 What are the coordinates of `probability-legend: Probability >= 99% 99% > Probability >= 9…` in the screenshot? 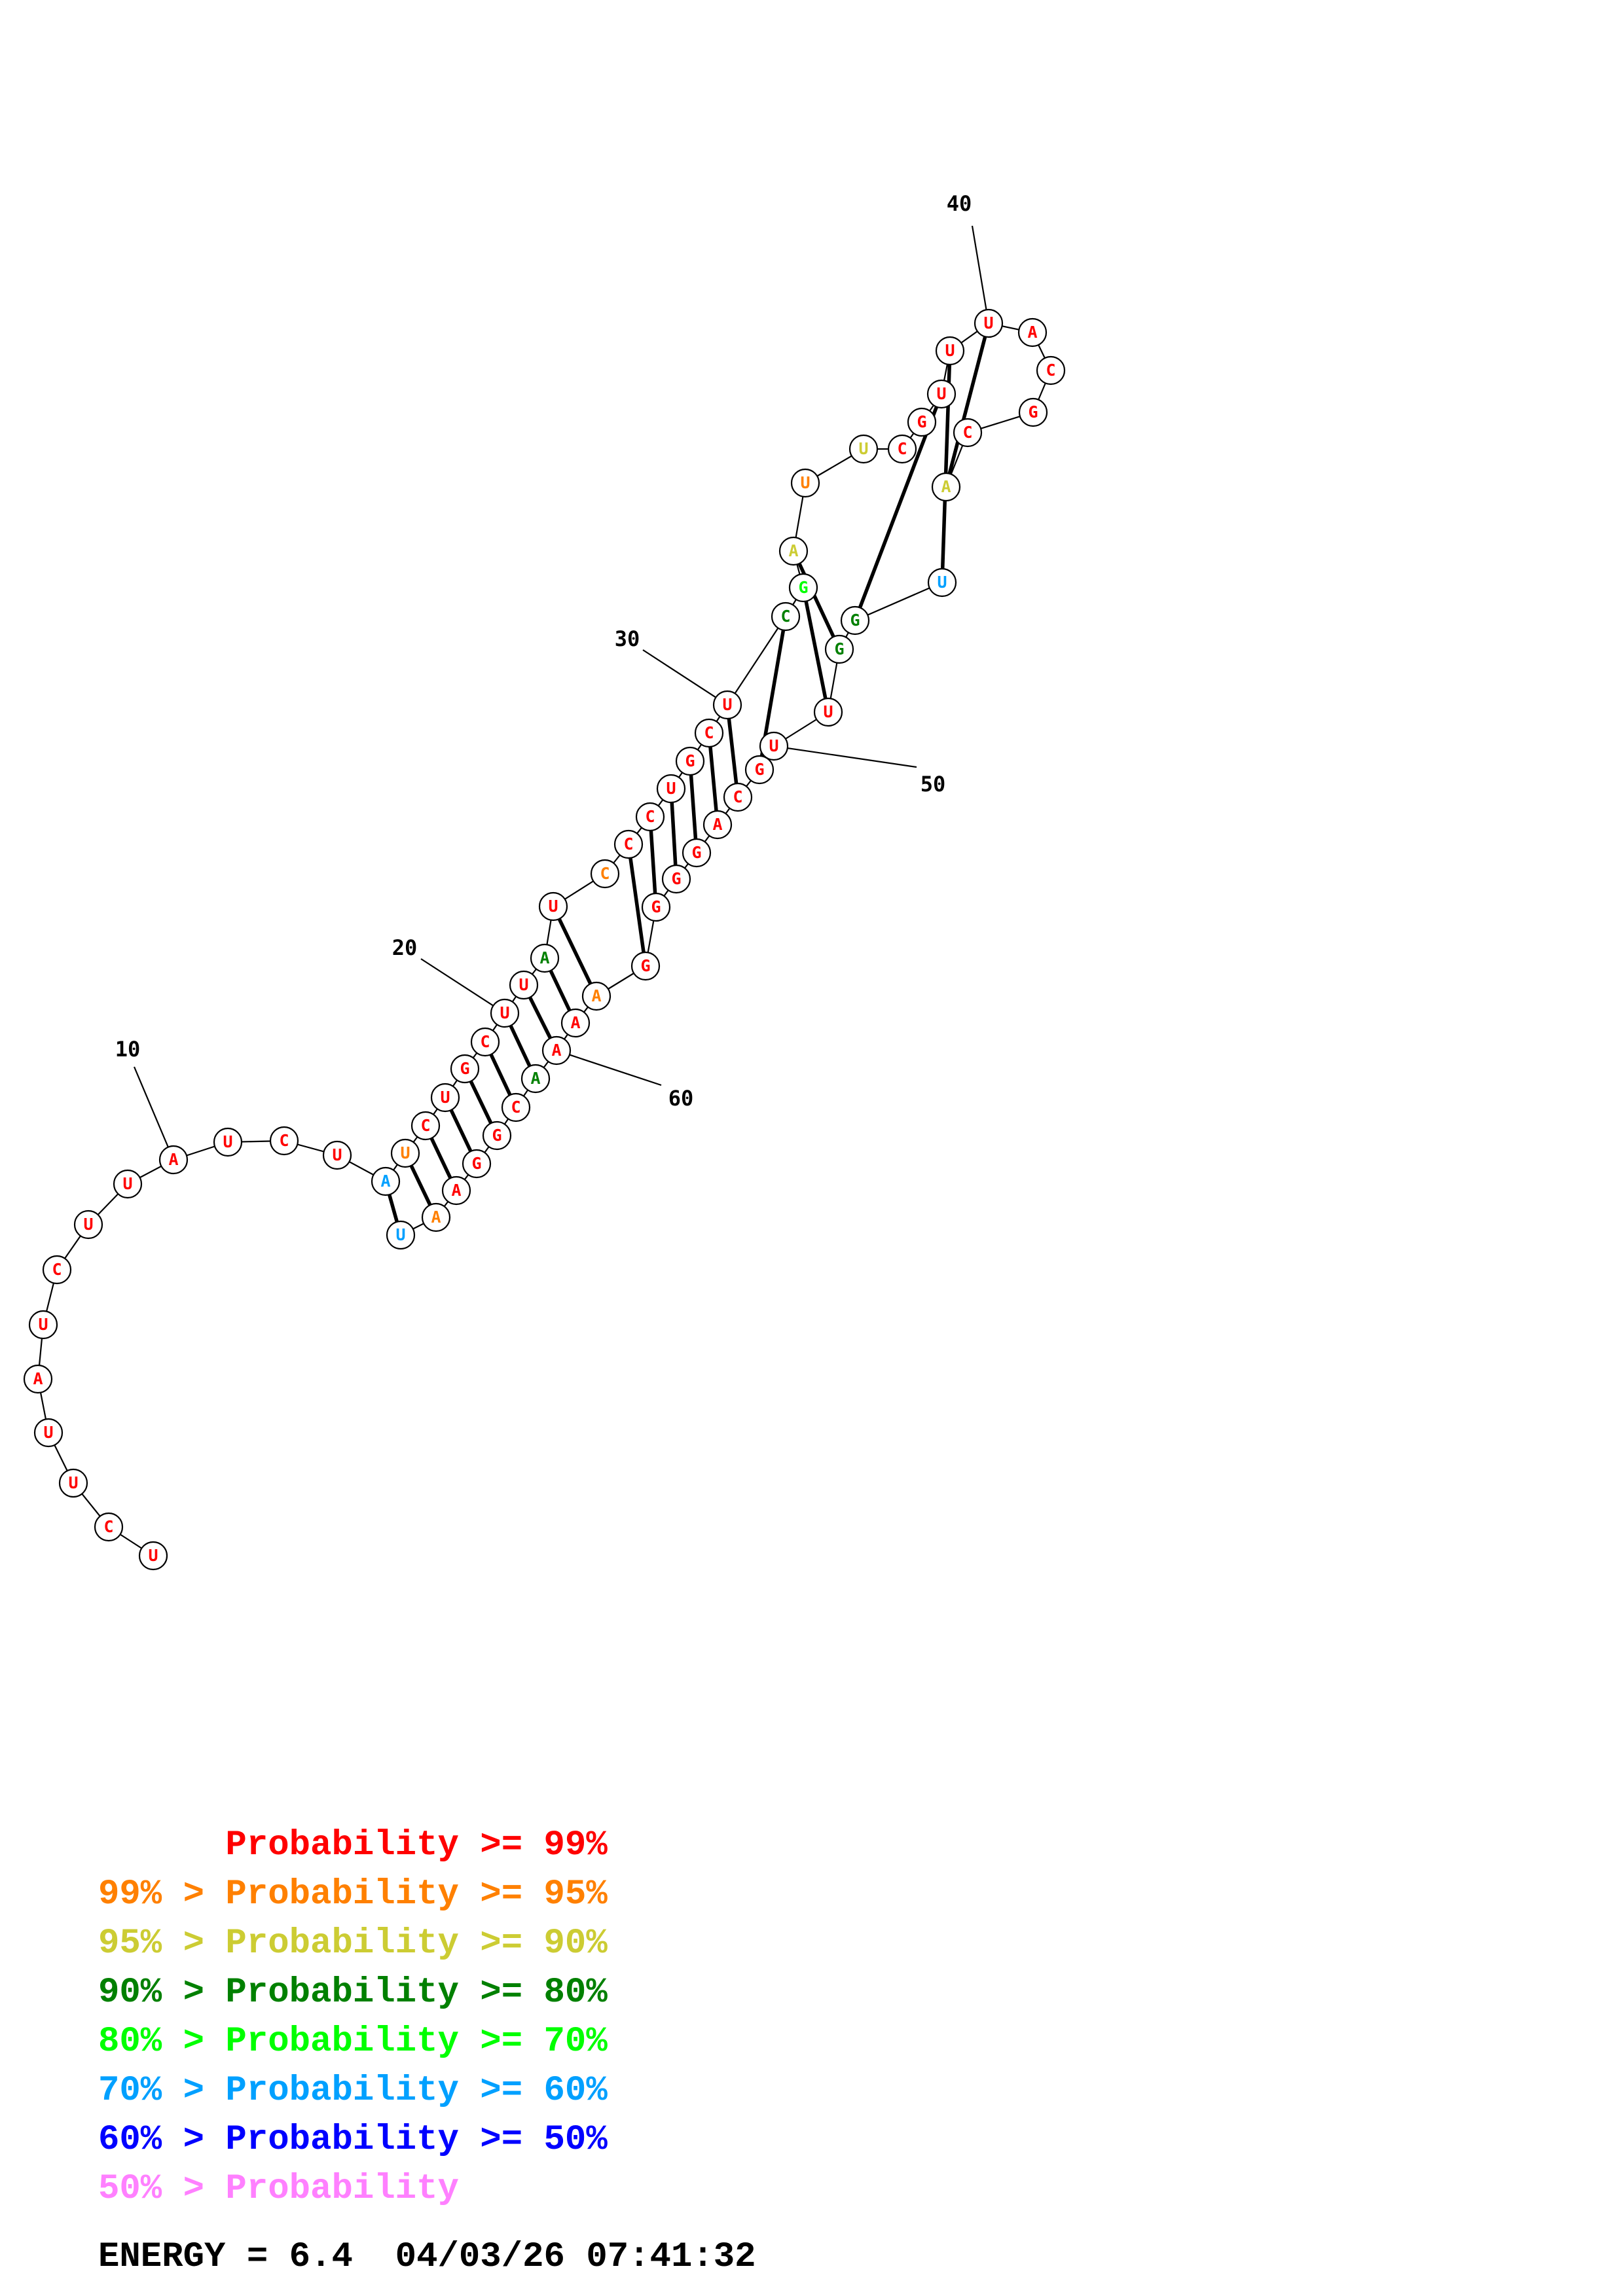 It's located at (353, 2017).